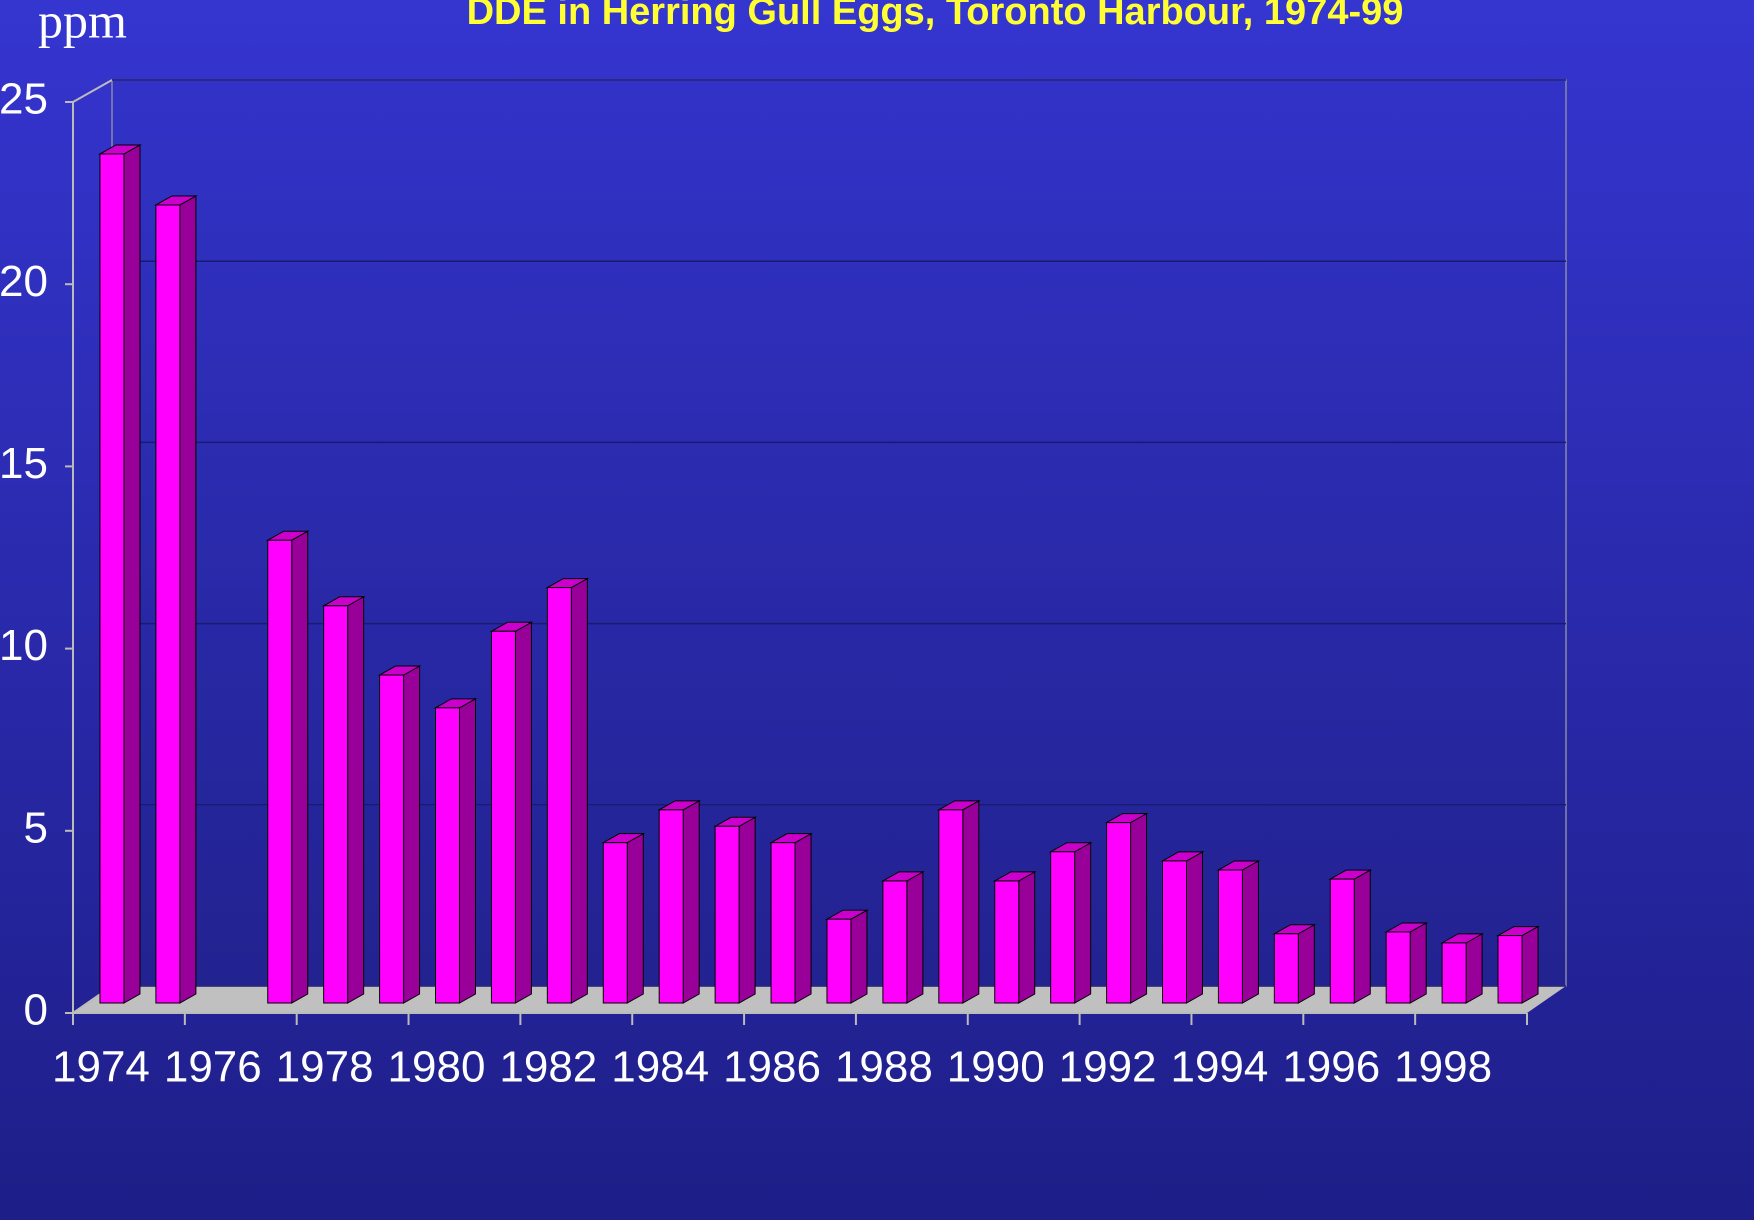 The width and height of the screenshot is (1754, 1220). I want to click on y-tick-label: 5, so click(36, 827).